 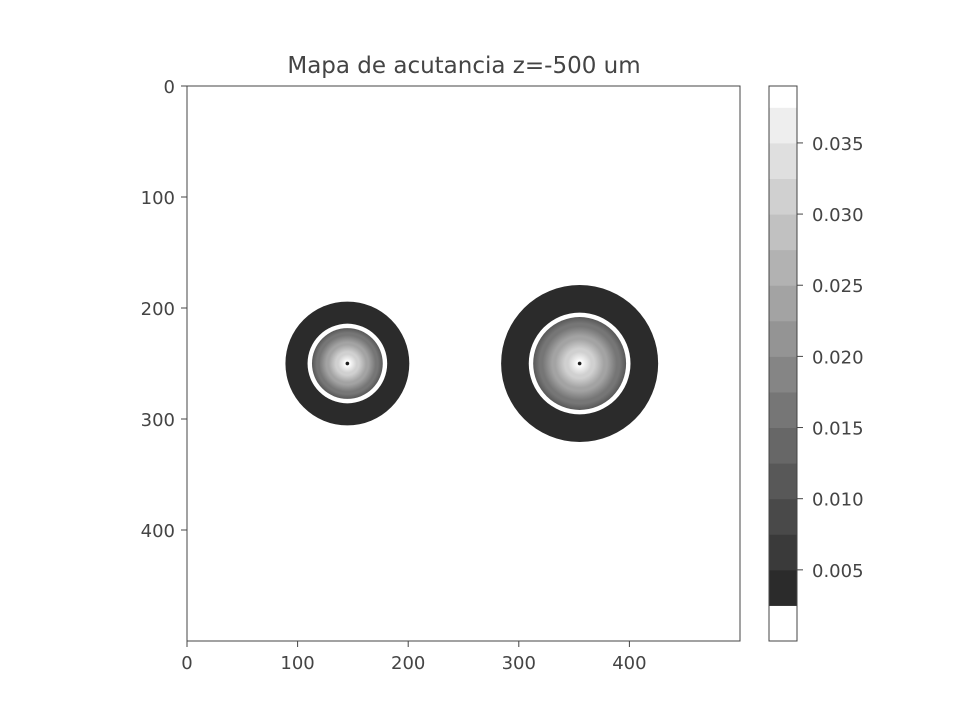 What do you see at coordinates (186, 663) in the screenshot?
I see `x-tick-label: 0` at bounding box center [186, 663].